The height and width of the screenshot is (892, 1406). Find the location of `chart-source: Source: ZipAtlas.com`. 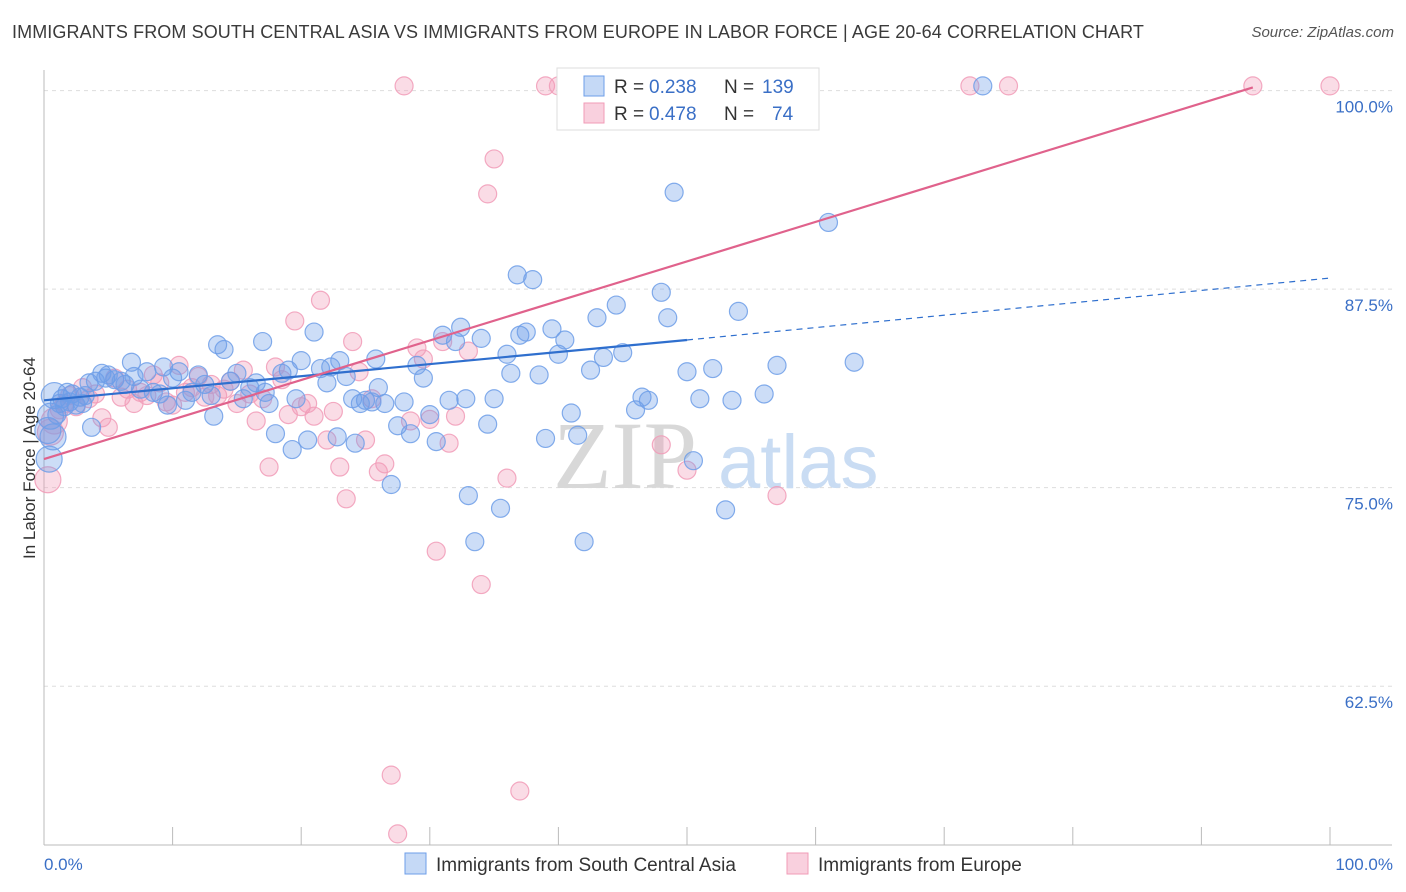

chart-source: Source: ZipAtlas.com is located at coordinates (1322, 32).